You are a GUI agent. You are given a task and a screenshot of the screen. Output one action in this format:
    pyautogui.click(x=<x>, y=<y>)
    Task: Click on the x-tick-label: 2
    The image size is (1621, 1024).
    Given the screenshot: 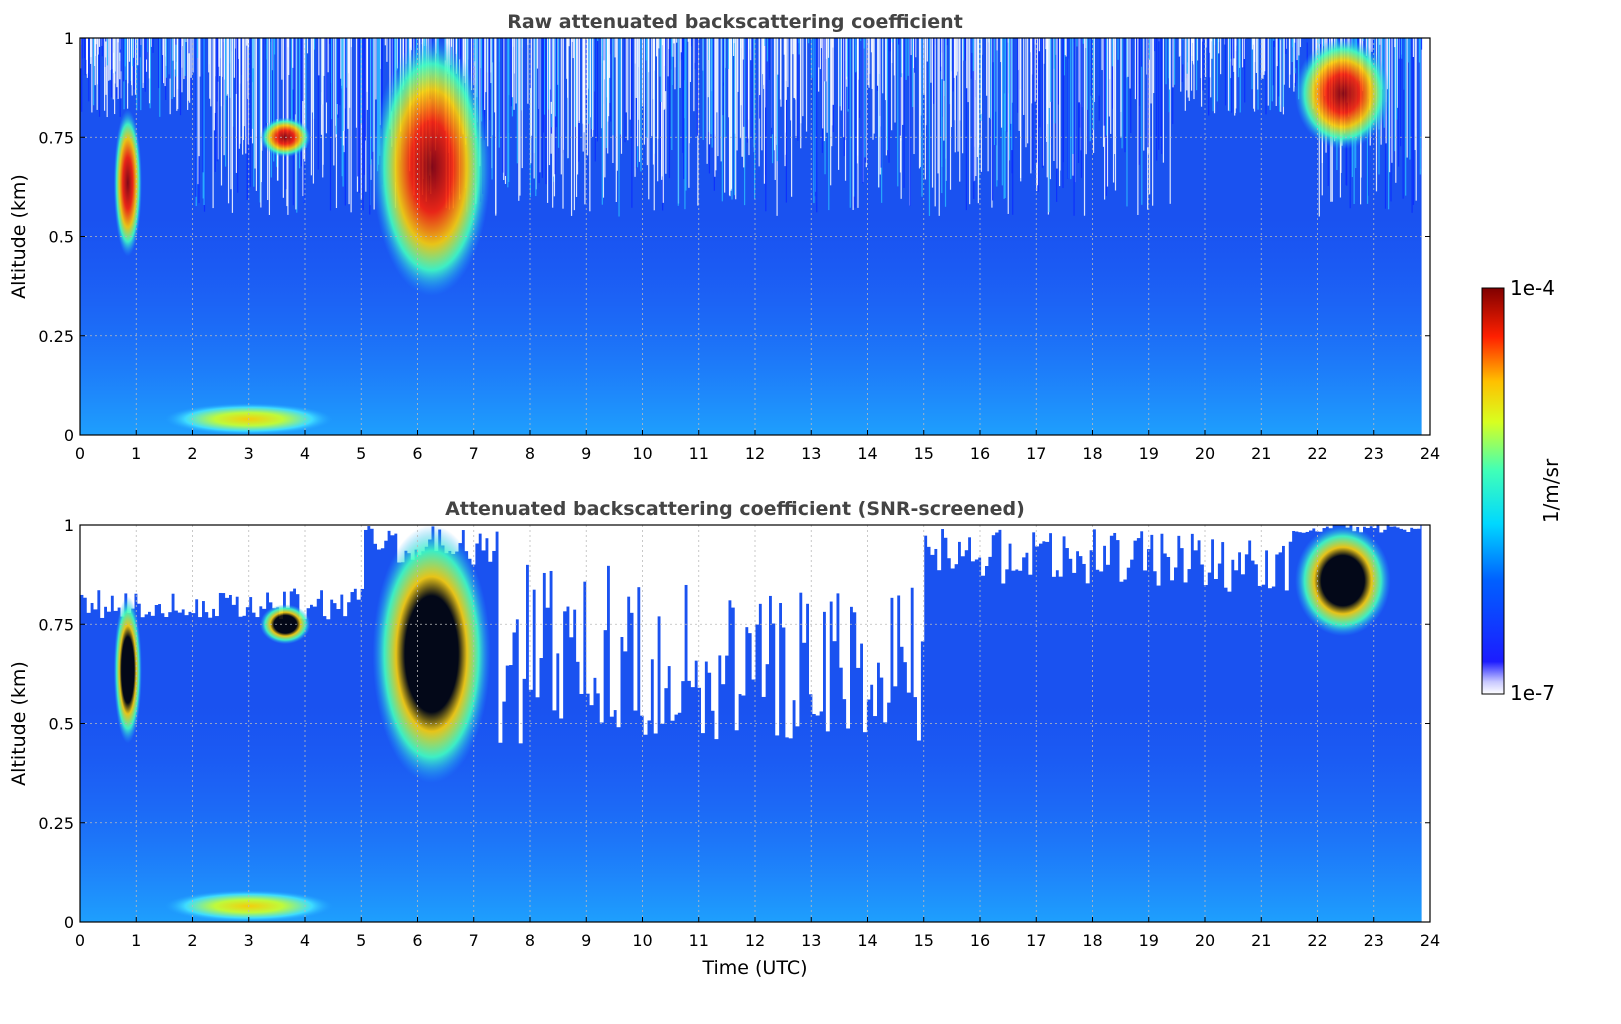 What is the action you would take?
    pyautogui.click(x=192, y=453)
    